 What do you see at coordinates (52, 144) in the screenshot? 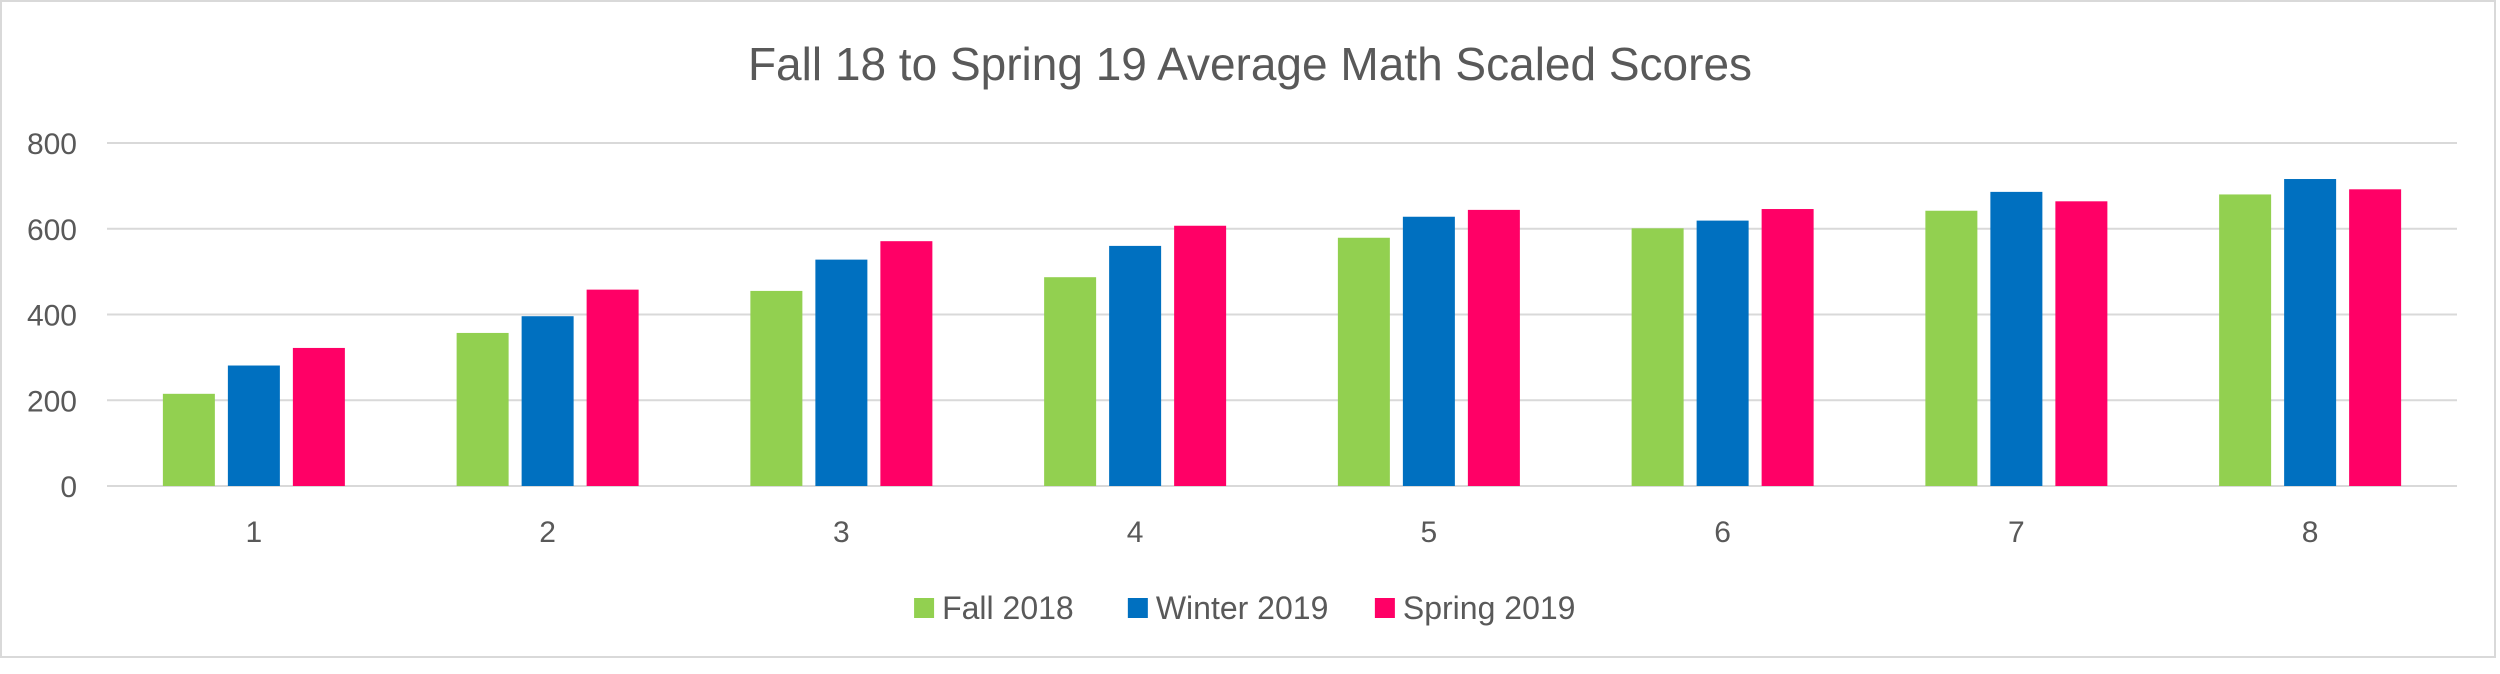
I see `y-tick-label: 800` at bounding box center [52, 144].